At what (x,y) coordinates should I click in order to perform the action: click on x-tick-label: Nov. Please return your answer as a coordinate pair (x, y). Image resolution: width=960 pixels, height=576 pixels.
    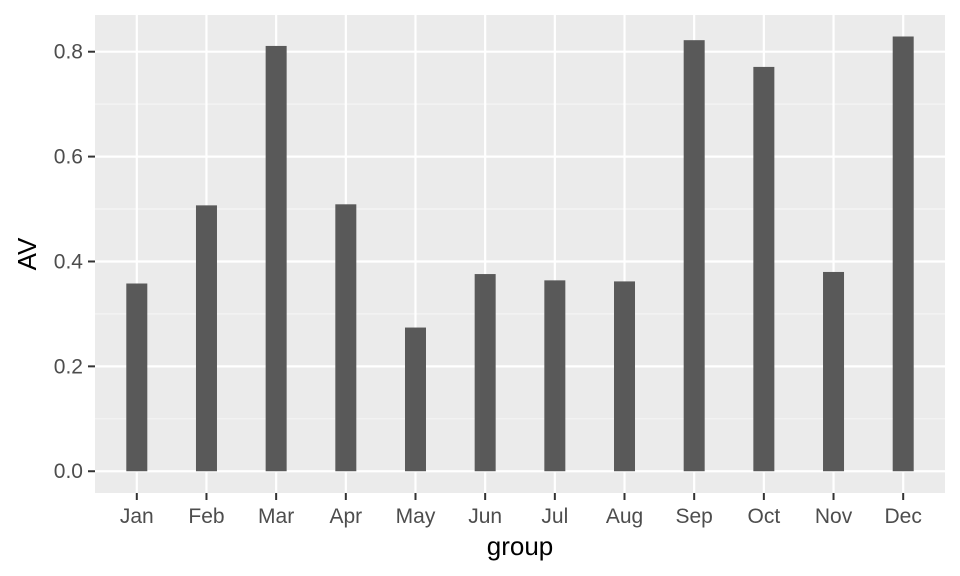
    Looking at the image, I should click on (834, 516).